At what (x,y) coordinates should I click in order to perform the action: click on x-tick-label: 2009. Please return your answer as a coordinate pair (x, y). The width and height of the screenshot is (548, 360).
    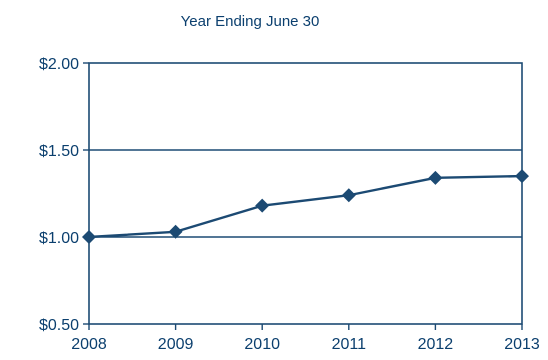
    Looking at the image, I should click on (176, 344).